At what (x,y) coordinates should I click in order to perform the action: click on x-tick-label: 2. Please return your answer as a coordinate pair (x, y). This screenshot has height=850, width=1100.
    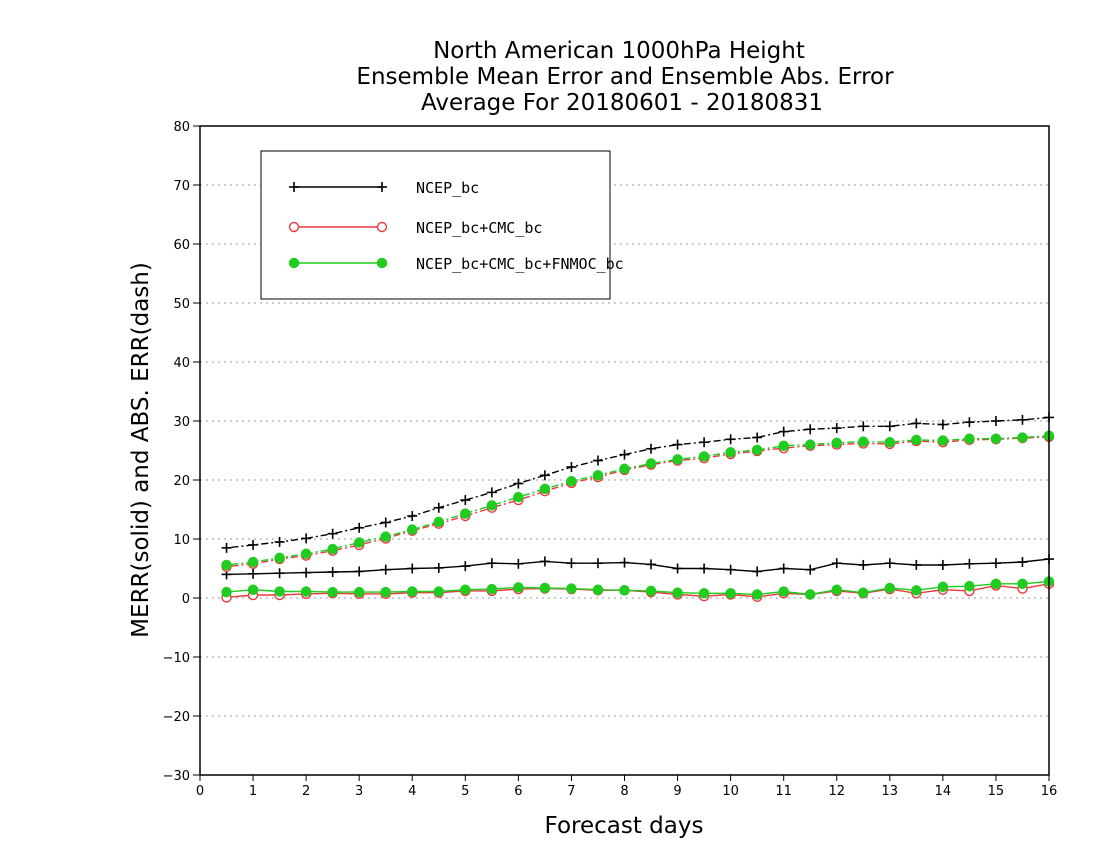
    Looking at the image, I should click on (306, 791).